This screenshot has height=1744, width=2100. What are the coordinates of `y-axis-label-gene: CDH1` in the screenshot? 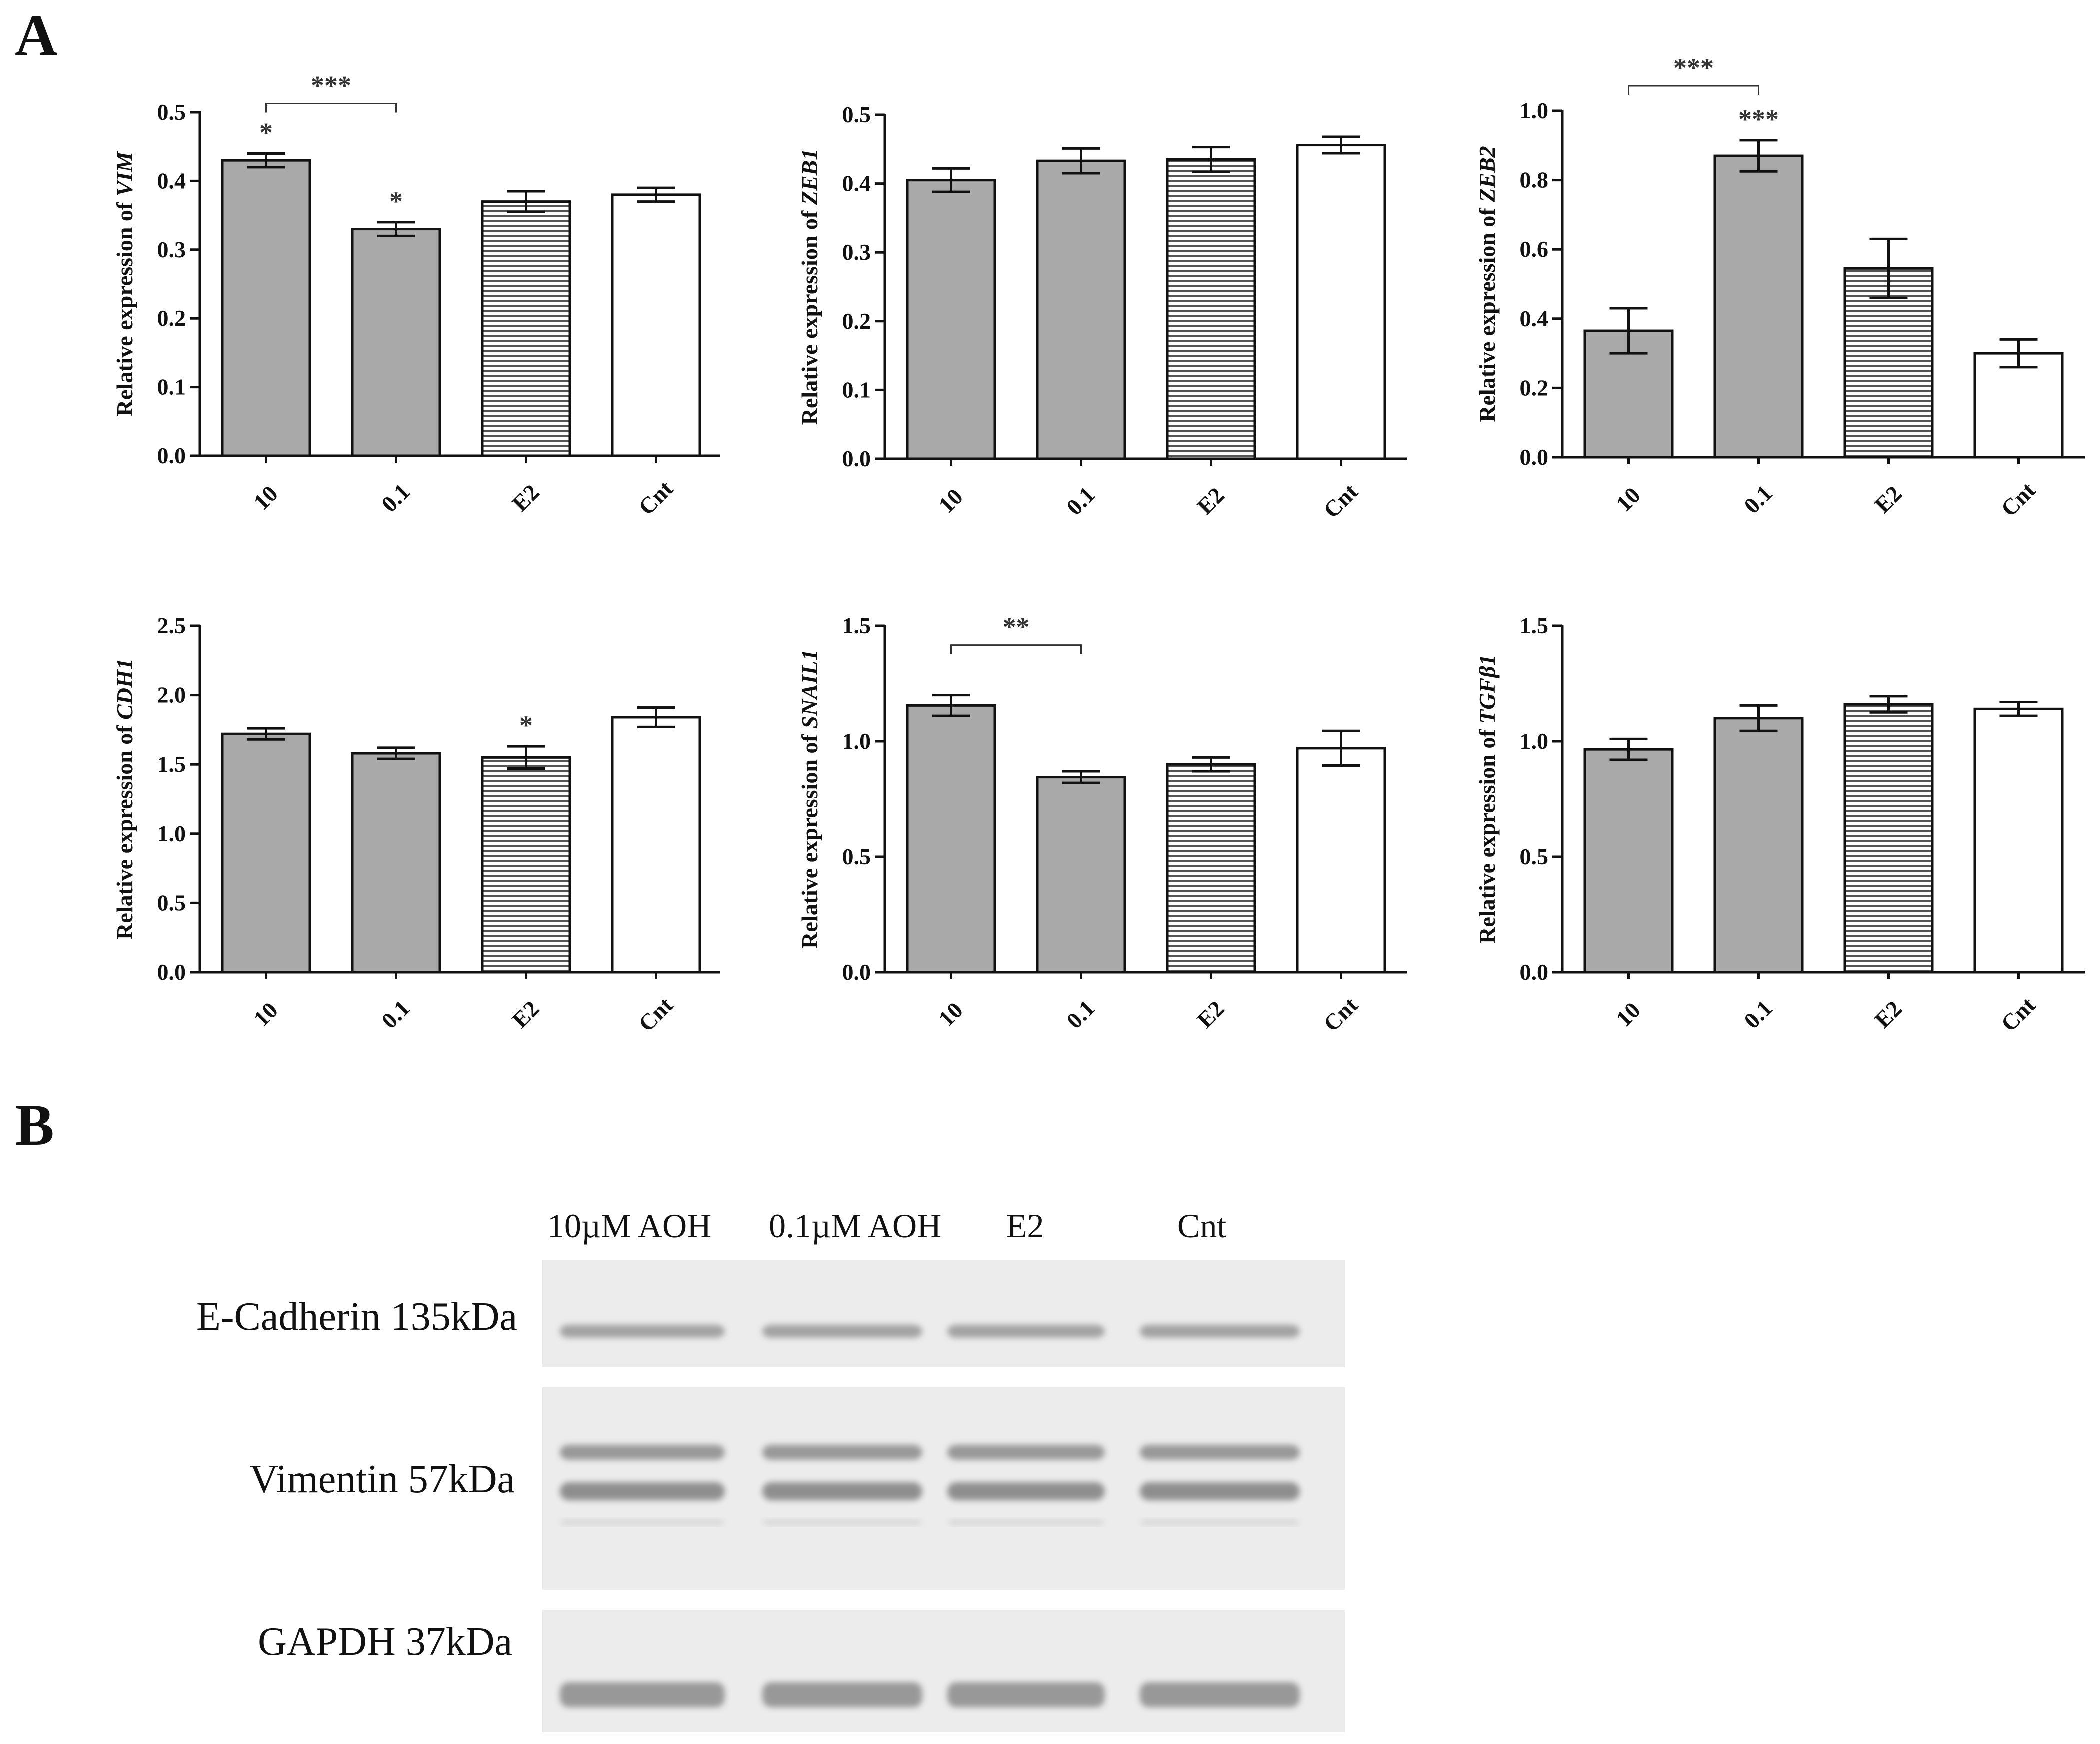 It's located at (125, 689).